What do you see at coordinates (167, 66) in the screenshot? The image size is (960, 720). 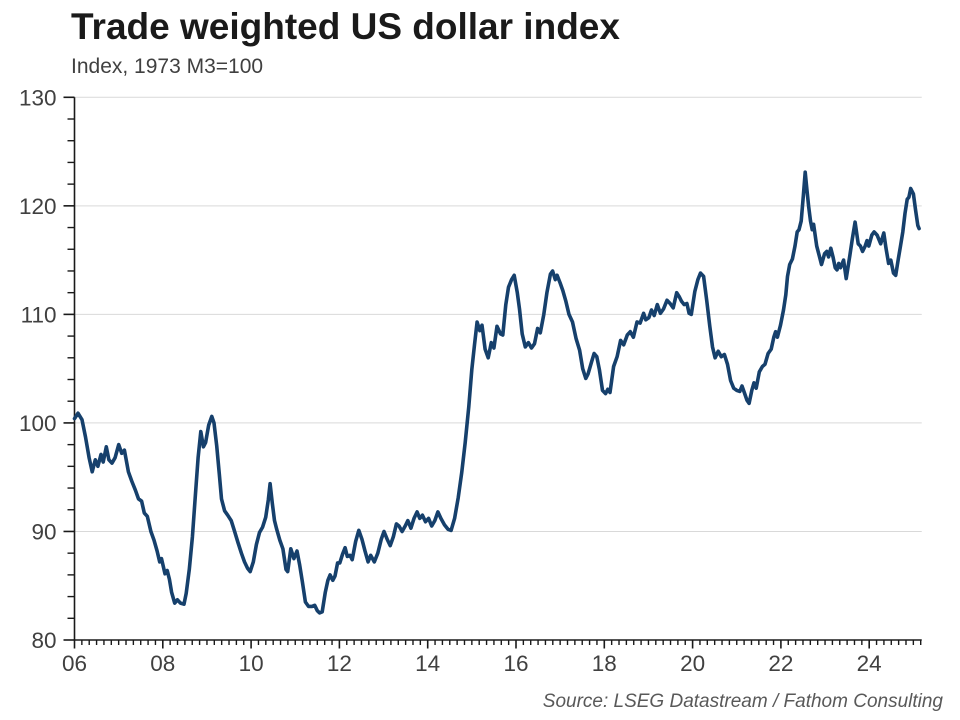 I see `chart-subtitle: Index, 1973 M3=100` at bounding box center [167, 66].